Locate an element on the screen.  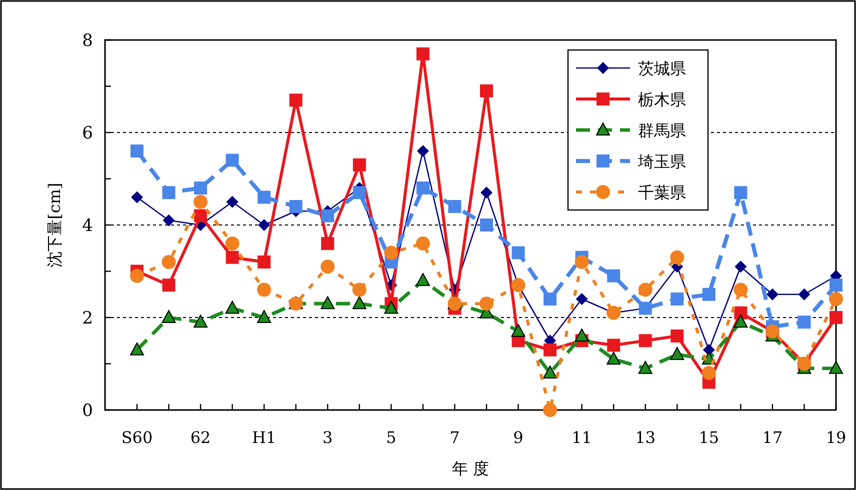
x-tick-label: H1 is located at coordinates (264, 437).